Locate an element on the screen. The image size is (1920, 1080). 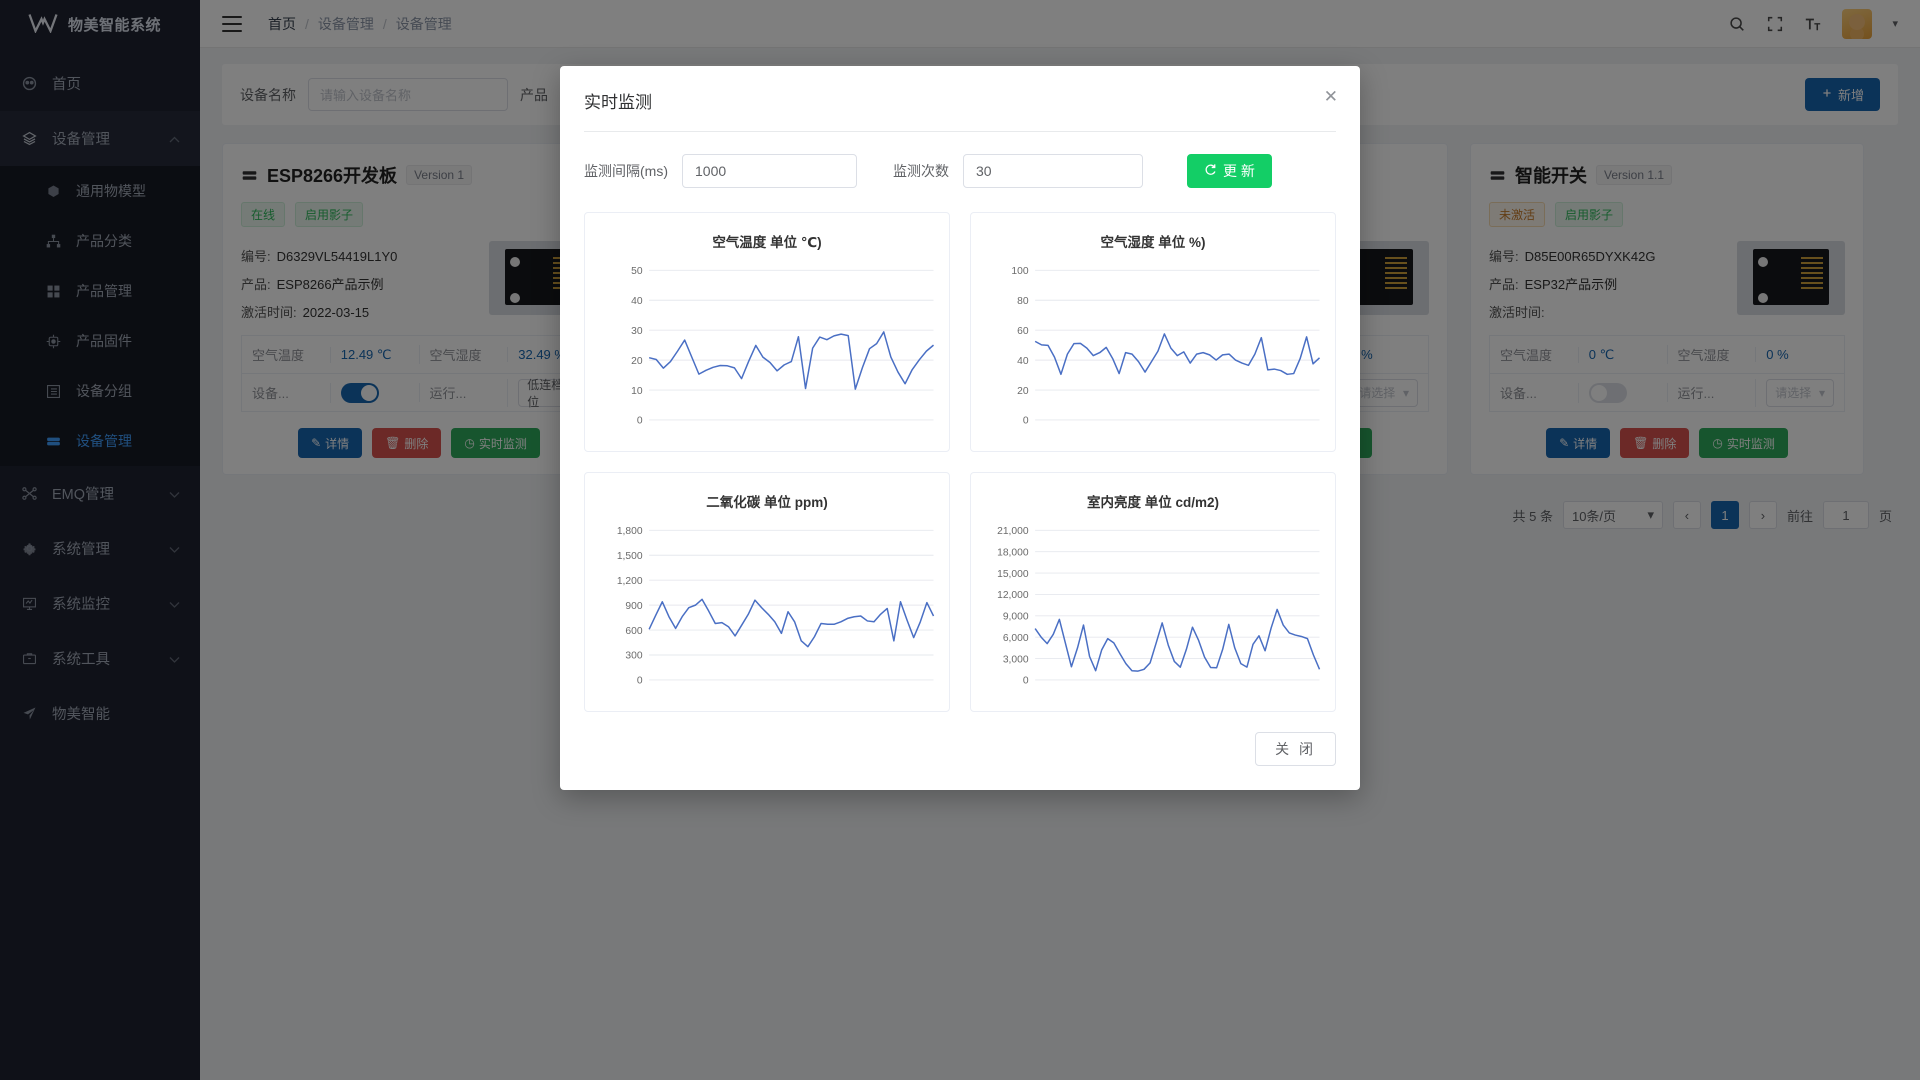
modal-title: 实时监测 is located at coordinates (618, 102).